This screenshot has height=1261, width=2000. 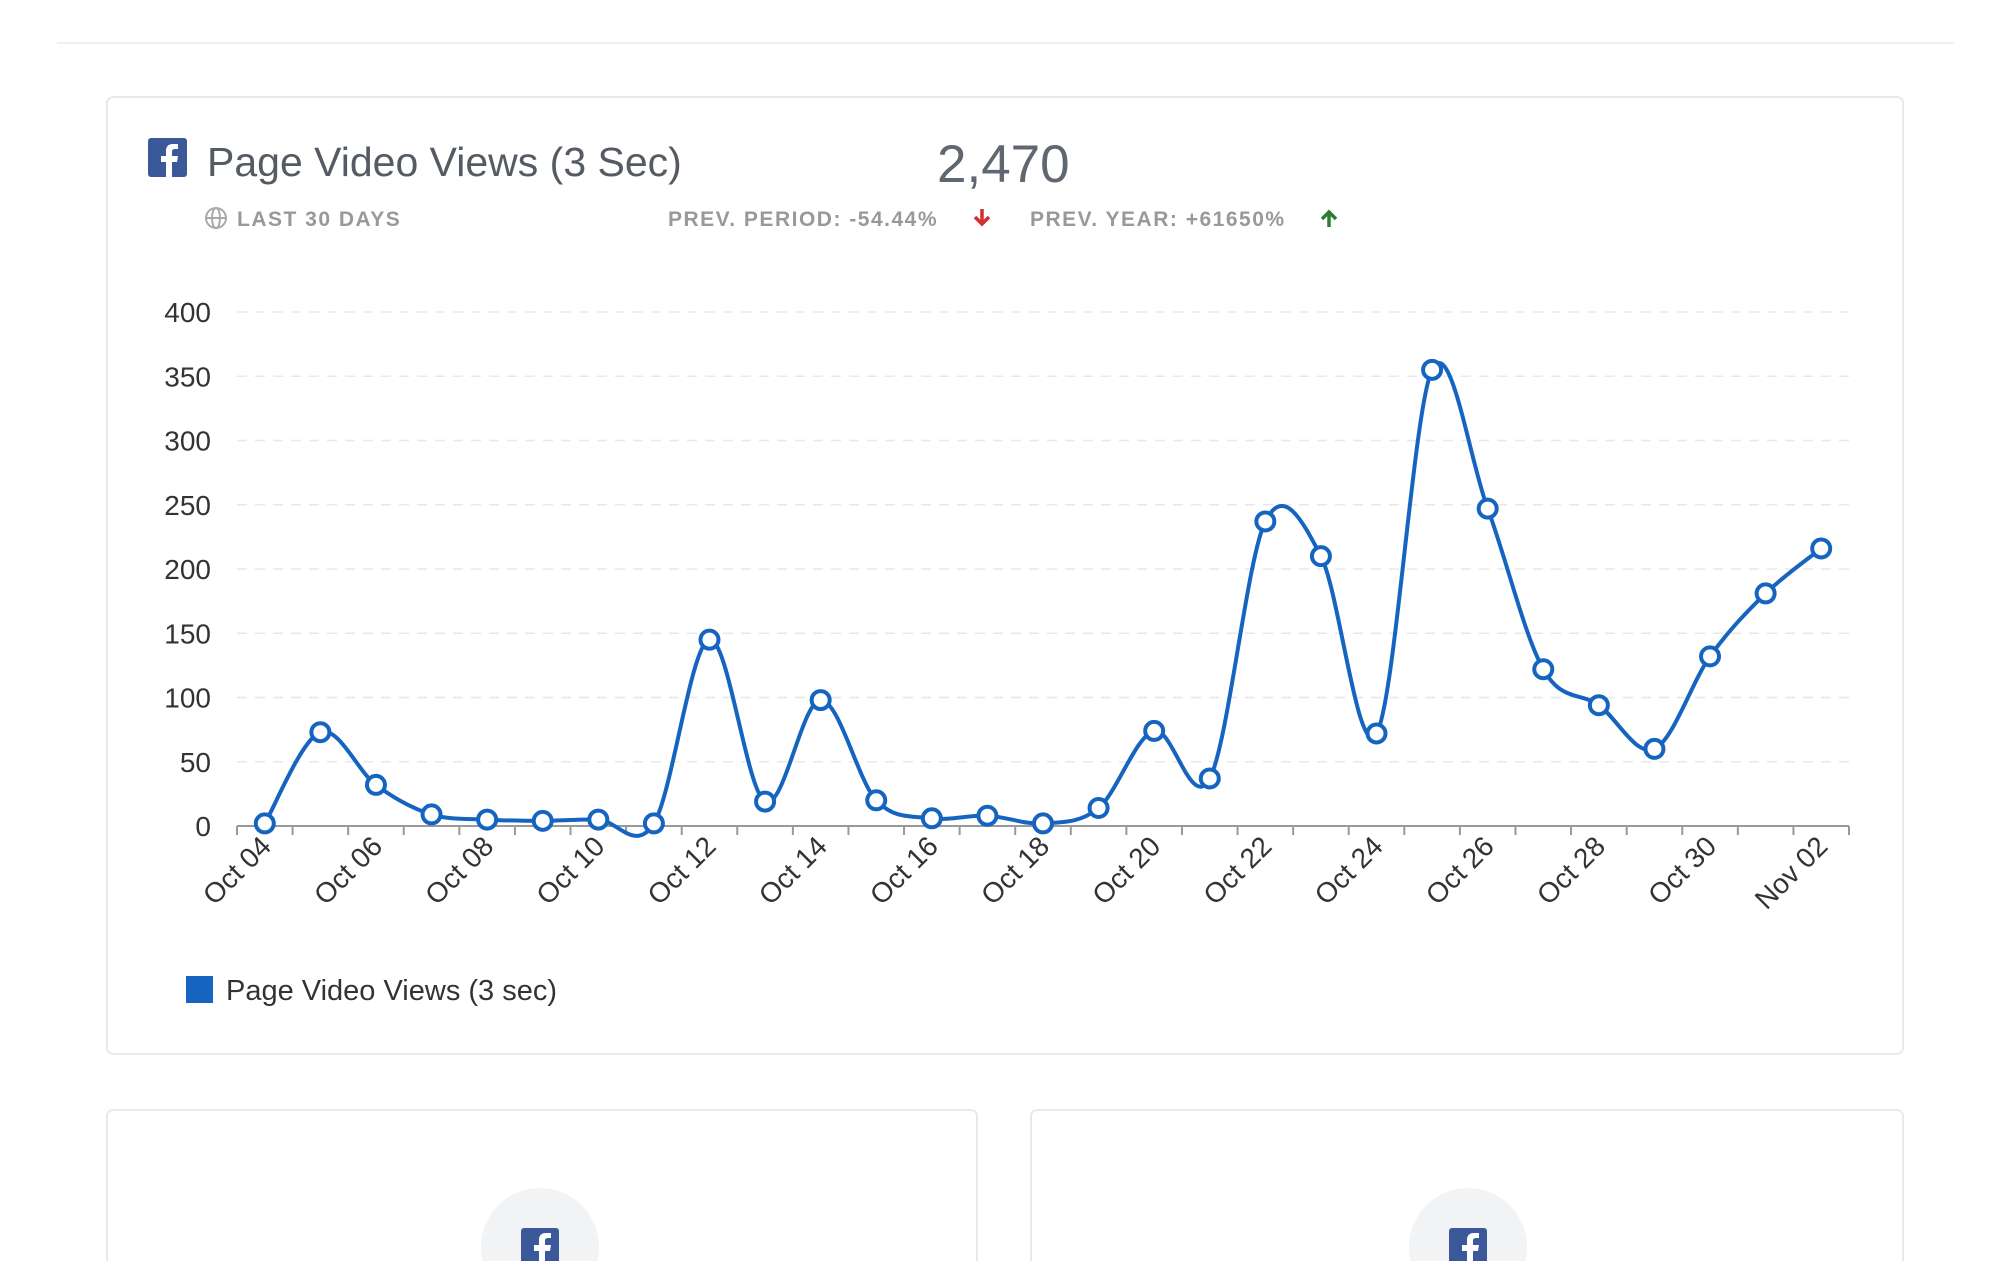 What do you see at coordinates (391, 991) in the screenshot?
I see `legend-label: Page Video Views (3 sec)` at bounding box center [391, 991].